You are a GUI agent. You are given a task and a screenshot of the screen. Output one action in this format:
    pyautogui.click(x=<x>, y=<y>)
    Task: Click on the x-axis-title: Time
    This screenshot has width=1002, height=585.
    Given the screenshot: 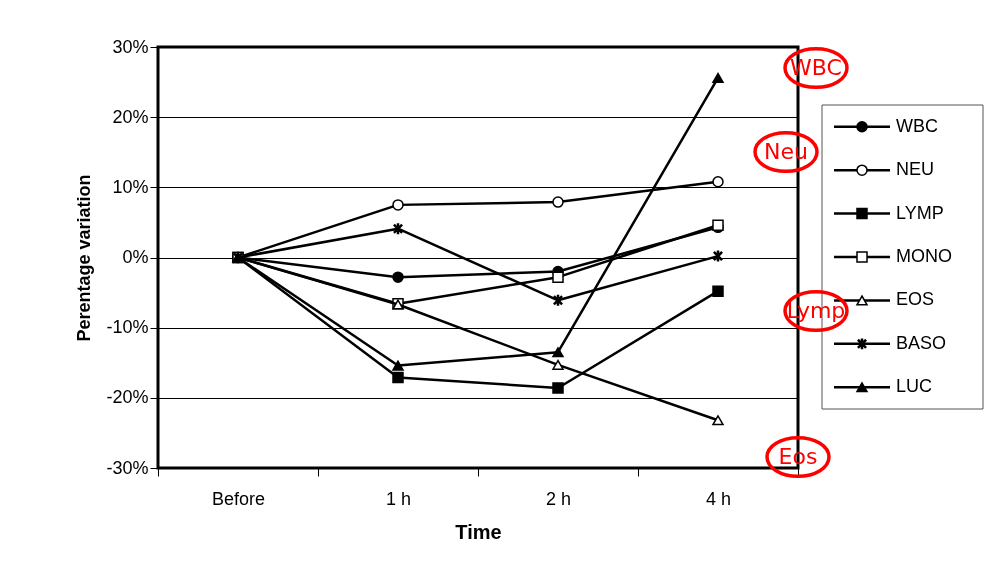 What is the action you would take?
    pyautogui.click(x=478, y=531)
    